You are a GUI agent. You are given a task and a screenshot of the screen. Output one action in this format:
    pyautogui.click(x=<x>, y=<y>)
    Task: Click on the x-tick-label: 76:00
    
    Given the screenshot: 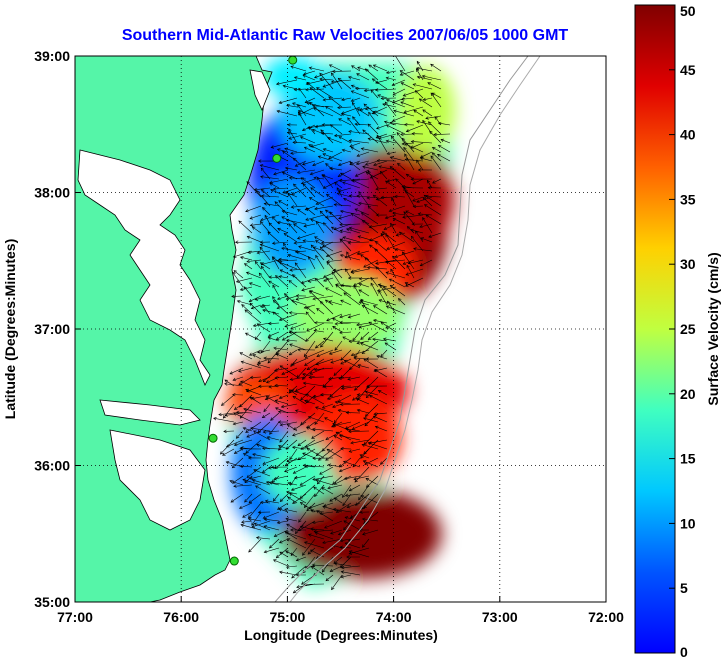 What is the action you would take?
    pyautogui.click(x=181, y=617)
    